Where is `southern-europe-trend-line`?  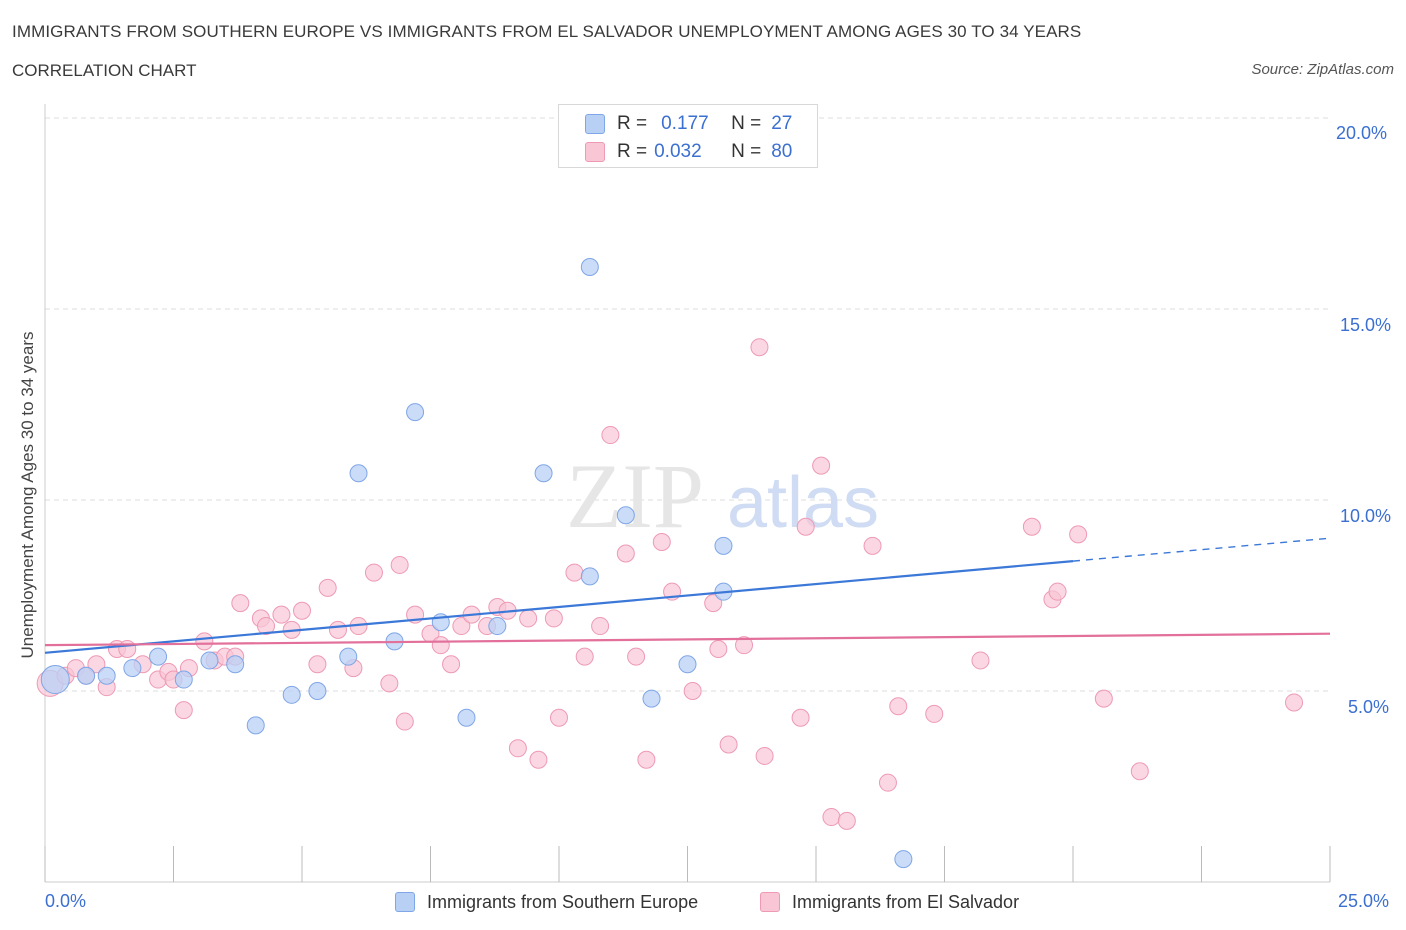 southern-europe-trend-line is located at coordinates (559, 607).